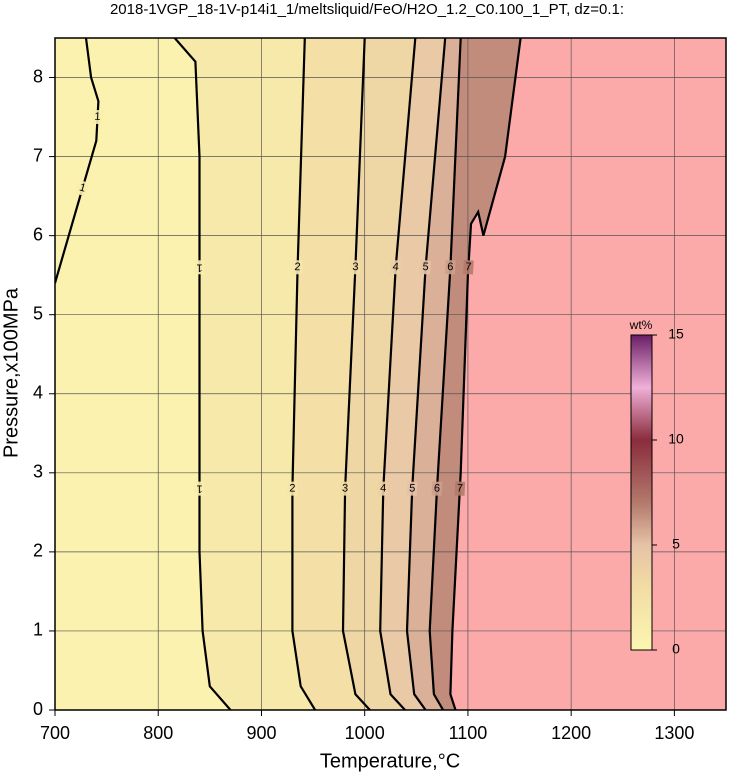  Describe the element at coordinates (468, 733) in the screenshot. I see `x-tick-label: 1100` at that location.